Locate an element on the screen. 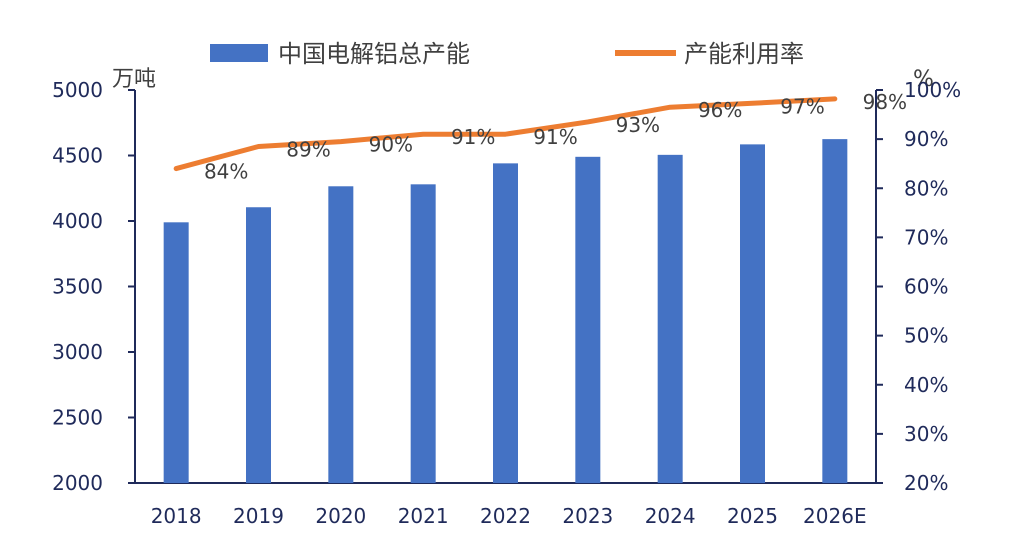 The width and height of the screenshot is (1019, 556). bar-2018 is located at coordinates (176, 352).